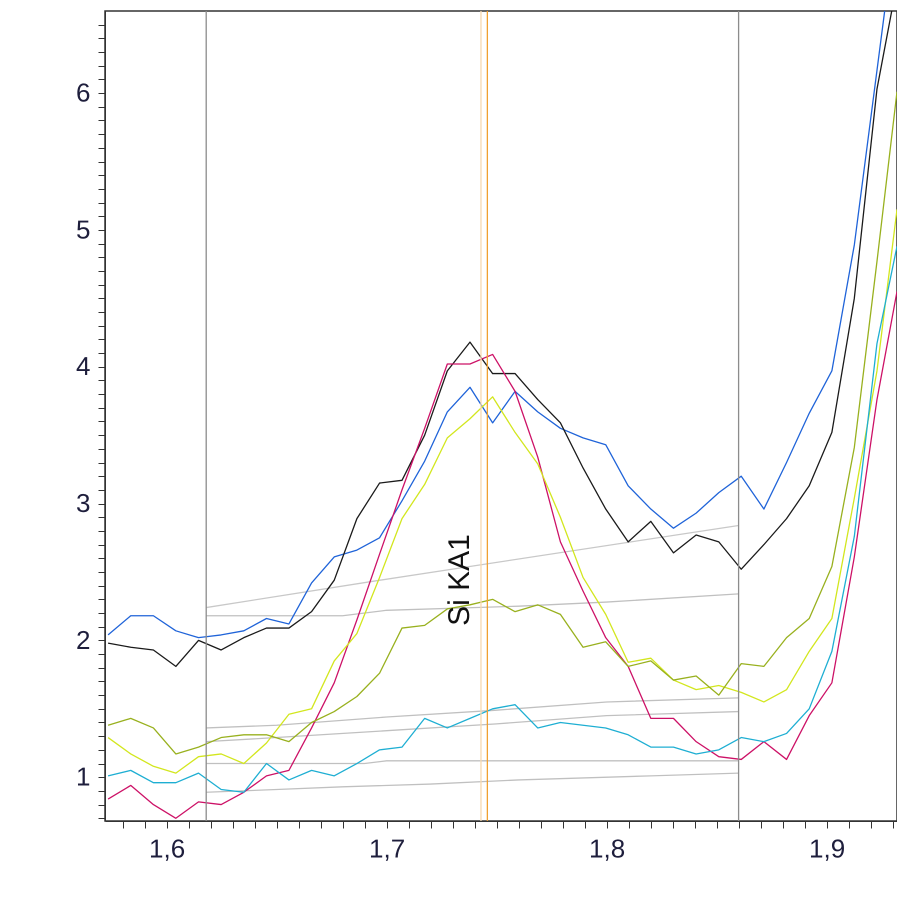  I want to click on x-tick-label: 1,6, so click(167, 849).